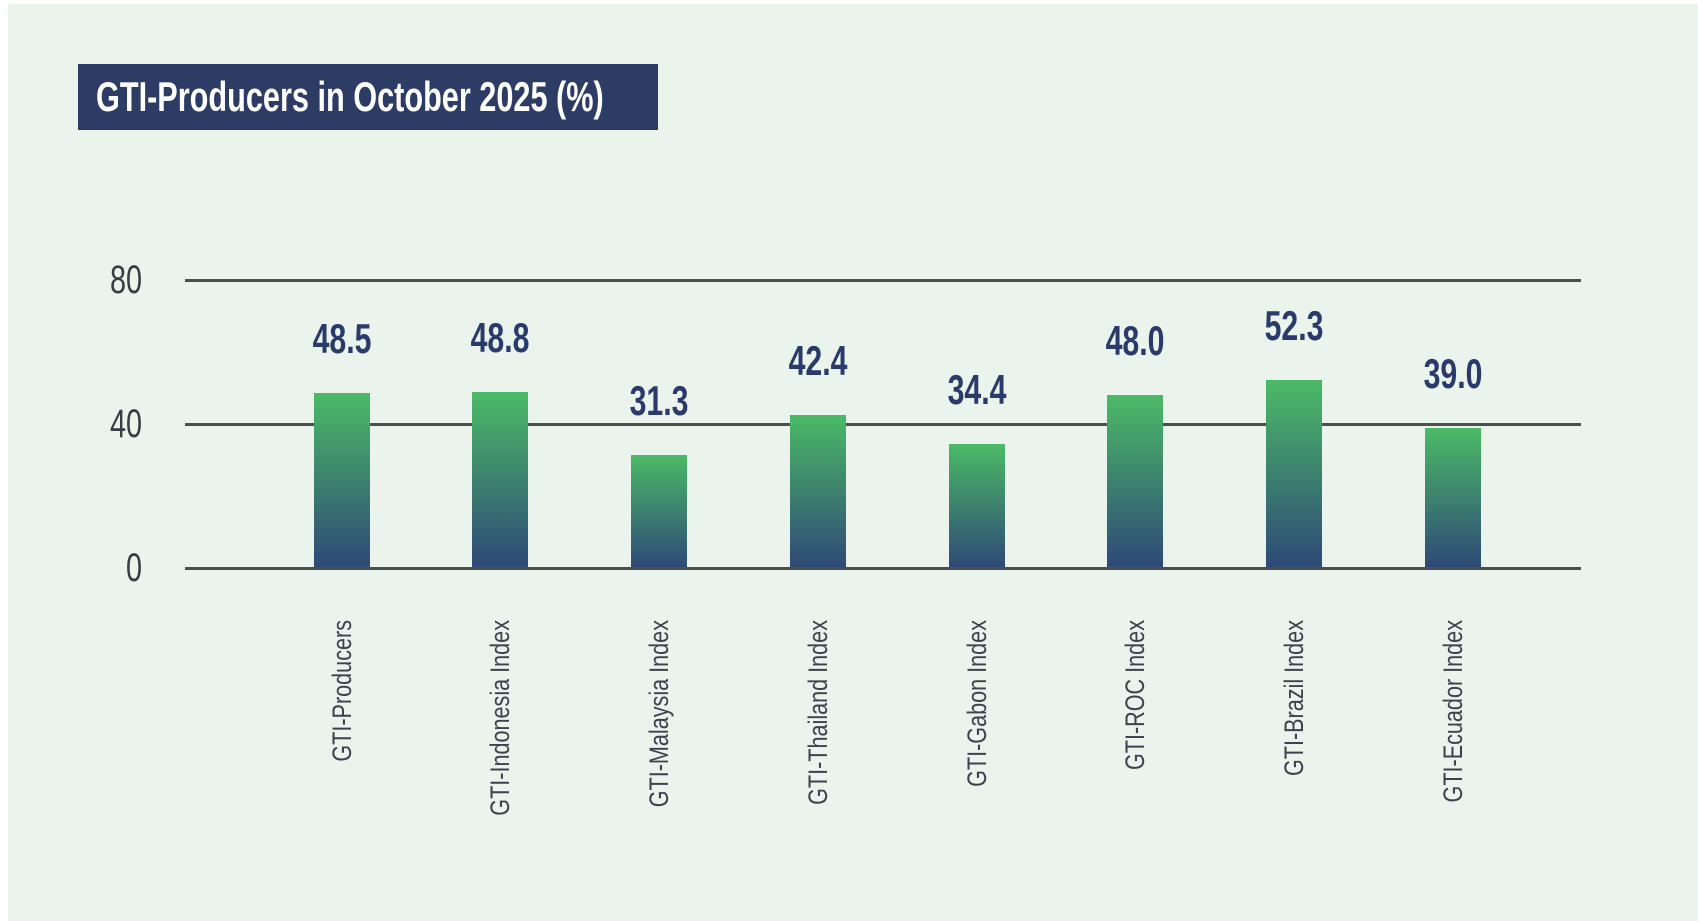 The width and height of the screenshot is (1698, 921). What do you see at coordinates (125, 280) in the screenshot?
I see `y-tick-label: 80` at bounding box center [125, 280].